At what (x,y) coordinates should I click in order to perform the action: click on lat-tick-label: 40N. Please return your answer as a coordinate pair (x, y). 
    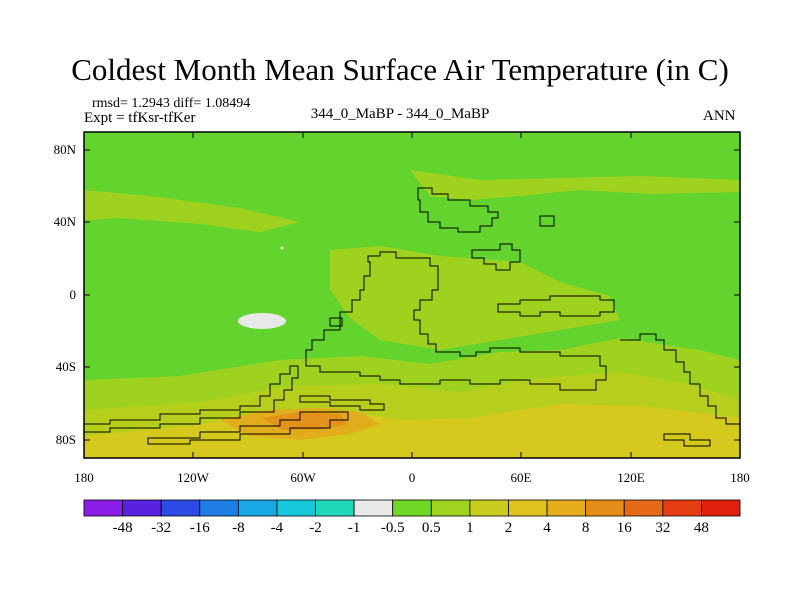
    Looking at the image, I should click on (64, 221).